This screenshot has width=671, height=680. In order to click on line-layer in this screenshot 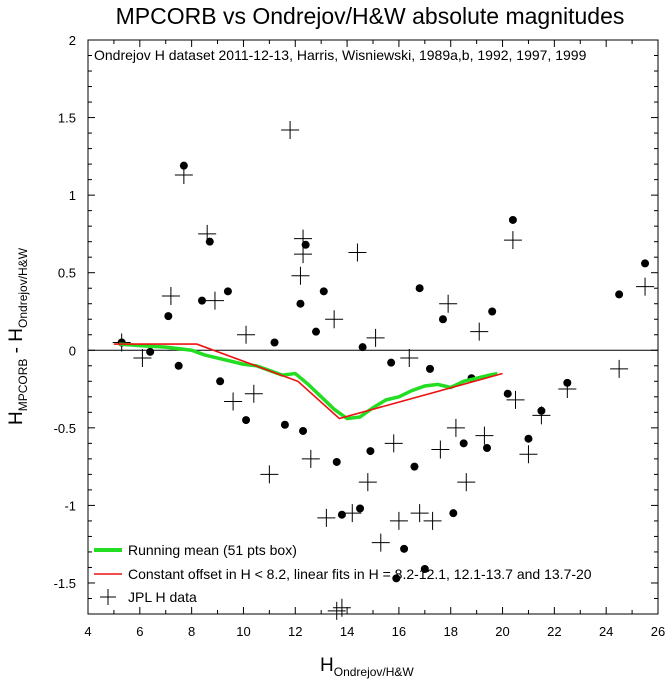, I will do `click(308, 381)`.